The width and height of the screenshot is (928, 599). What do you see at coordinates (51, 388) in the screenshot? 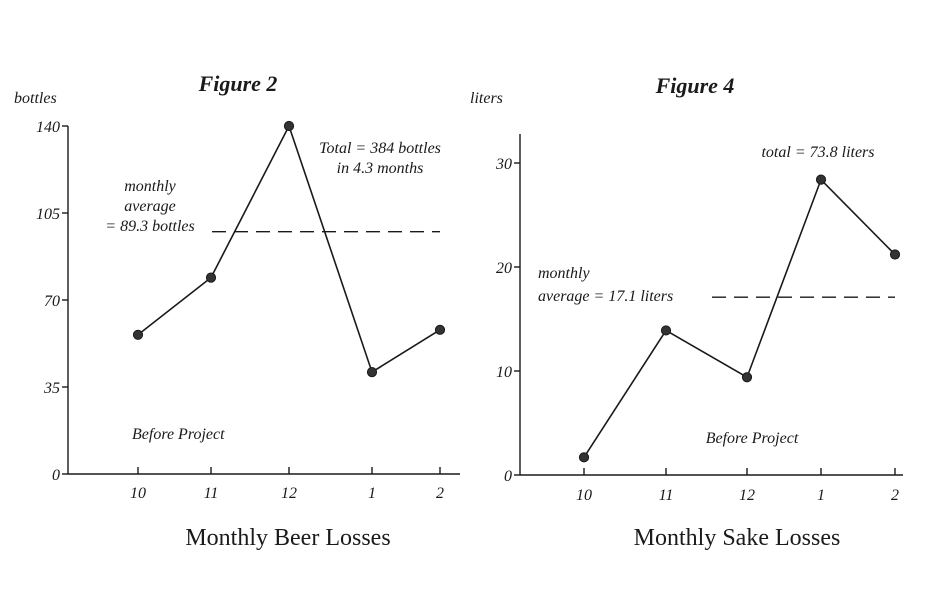
I see `y-tick-label: 35` at bounding box center [51, 388].